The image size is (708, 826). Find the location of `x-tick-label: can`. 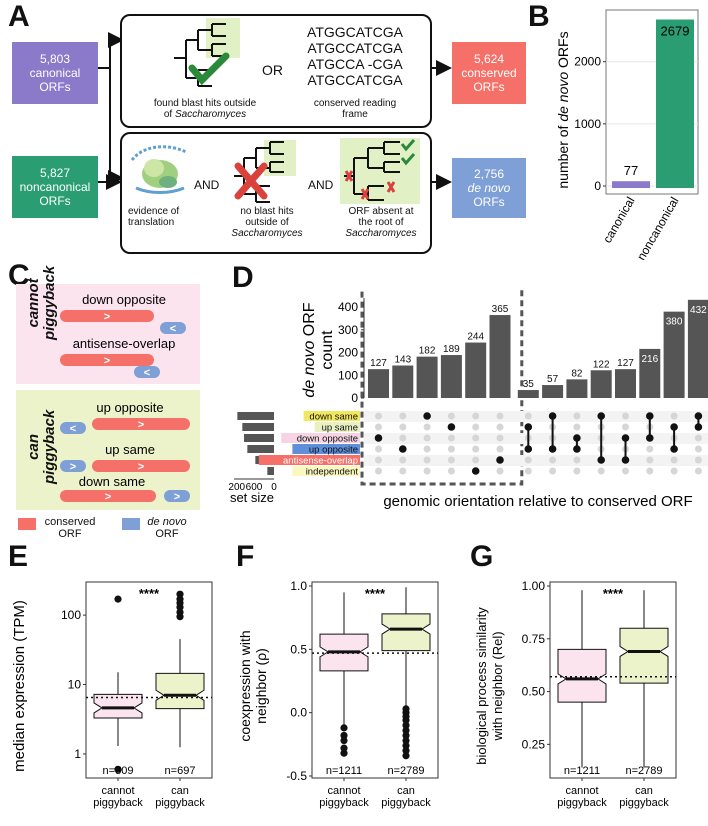

x-tick-label: can is located at coordinates (406, 791).